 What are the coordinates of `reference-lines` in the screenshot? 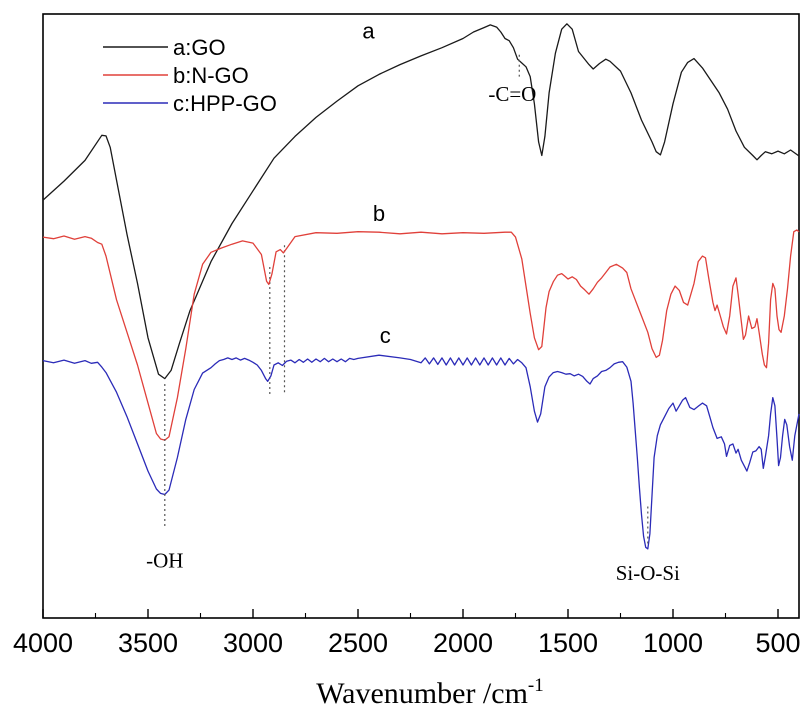 It's located at (277, 320).